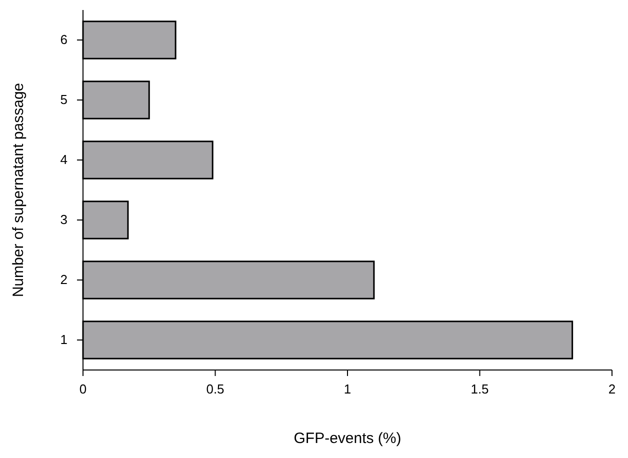  What do you see at coordinates (64, 100) in the screenshot?
I see `y-tick-label: 5` at bounding box center [64, 100].